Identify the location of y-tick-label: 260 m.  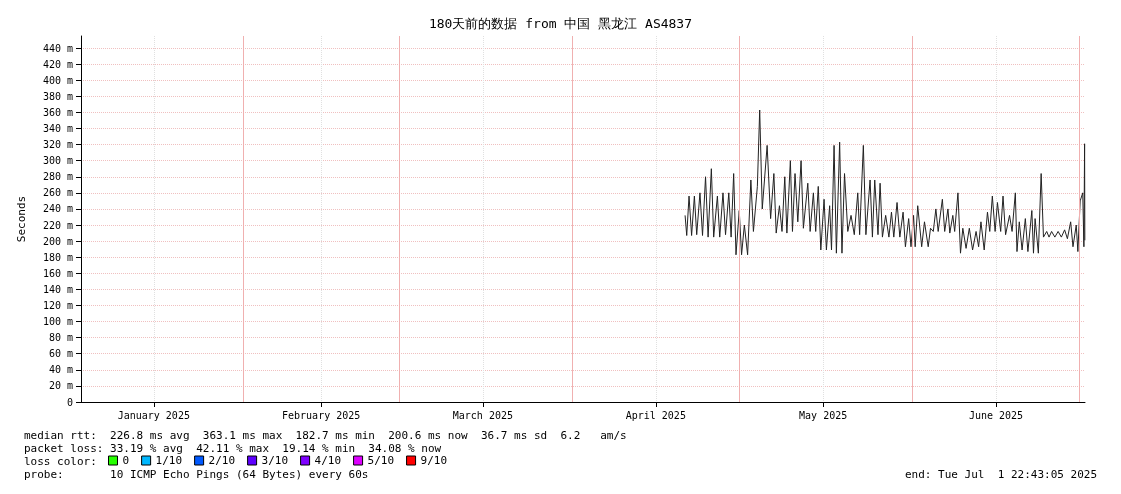
(57, 193).